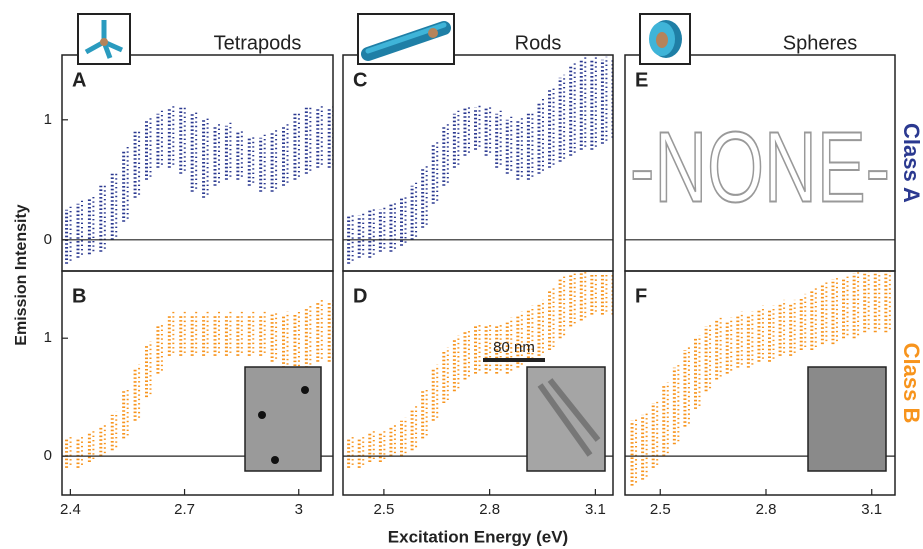  I want to click on scale-bar-label: 80 nm, so click(514, 347).